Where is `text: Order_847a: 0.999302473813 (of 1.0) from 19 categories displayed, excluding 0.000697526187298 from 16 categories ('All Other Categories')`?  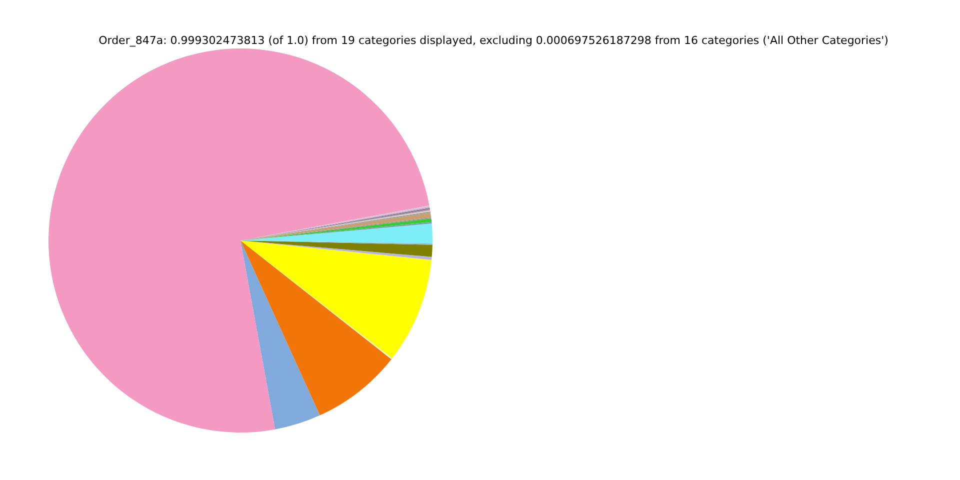 text: Order_847a: 0.999302473813 (of 1.0) from 19 categories displayed, excluding 0.000697526187298 from 16 categories ('All Other Categories') is located at coordinates (493, 40).